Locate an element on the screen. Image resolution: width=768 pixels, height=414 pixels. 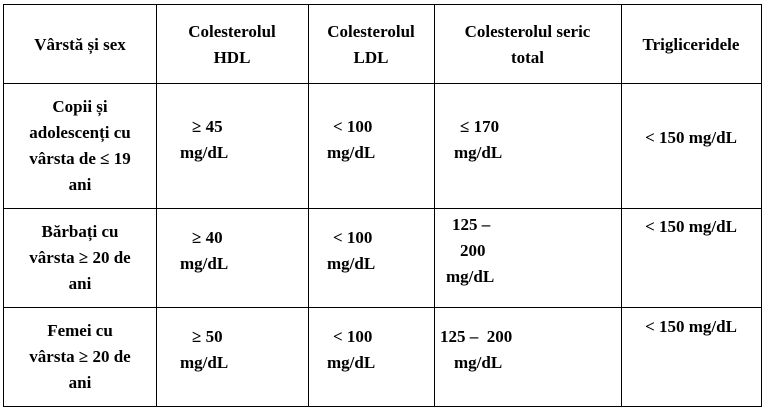
value-line: ≥ 40 is located at coordinates (207, 237).